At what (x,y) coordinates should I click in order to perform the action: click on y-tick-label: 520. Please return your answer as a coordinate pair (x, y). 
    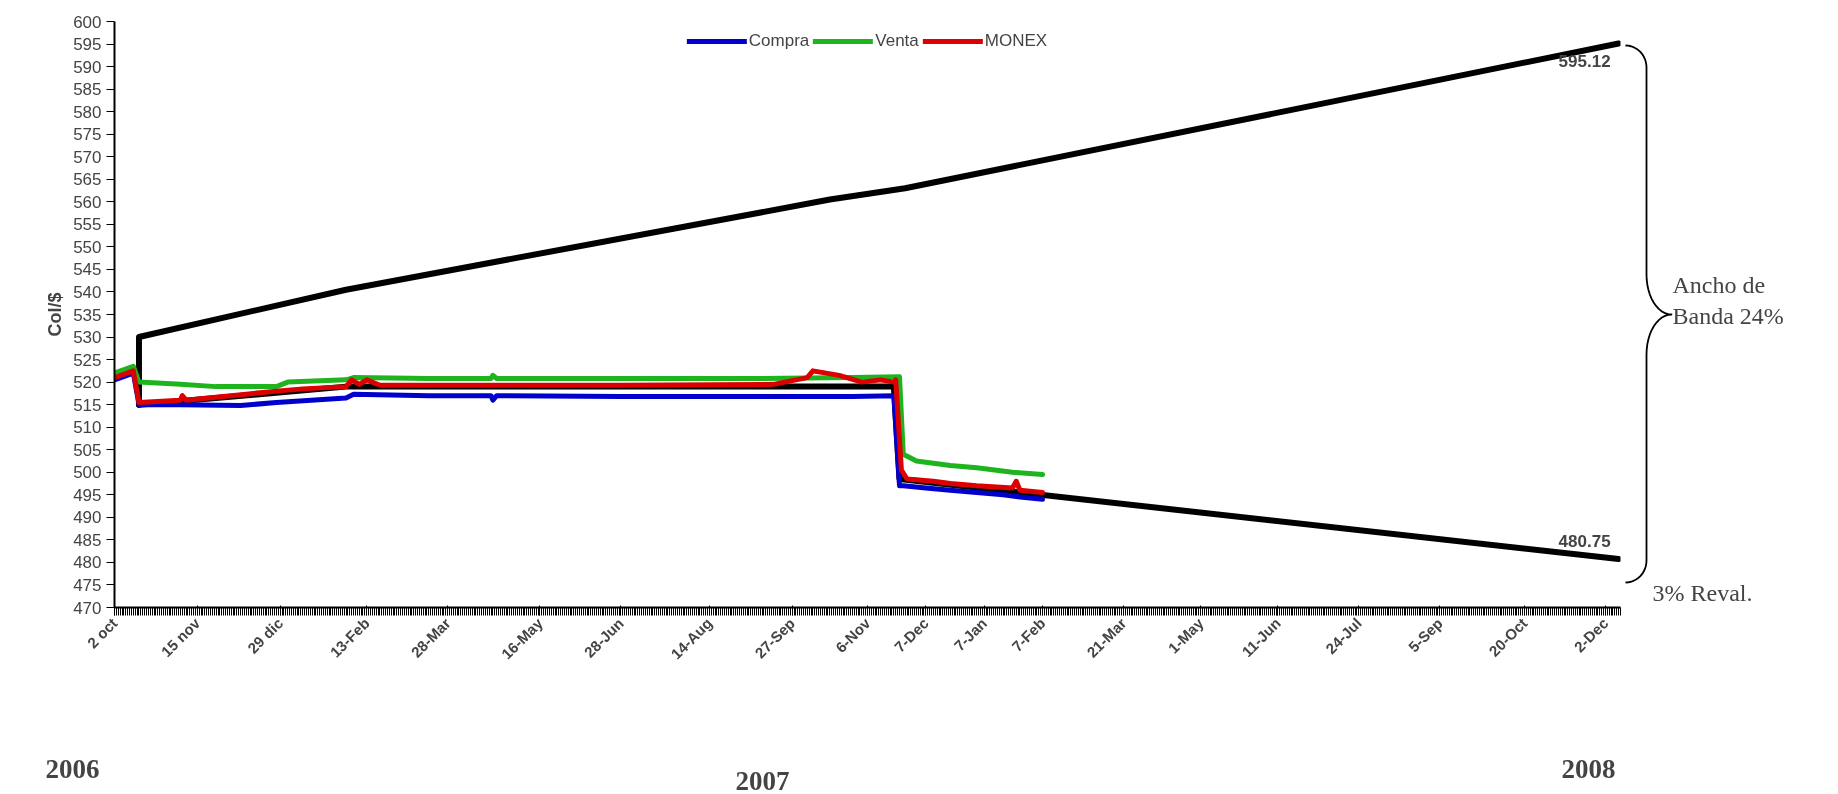
    Looking at the image, I should click on (87, 383).